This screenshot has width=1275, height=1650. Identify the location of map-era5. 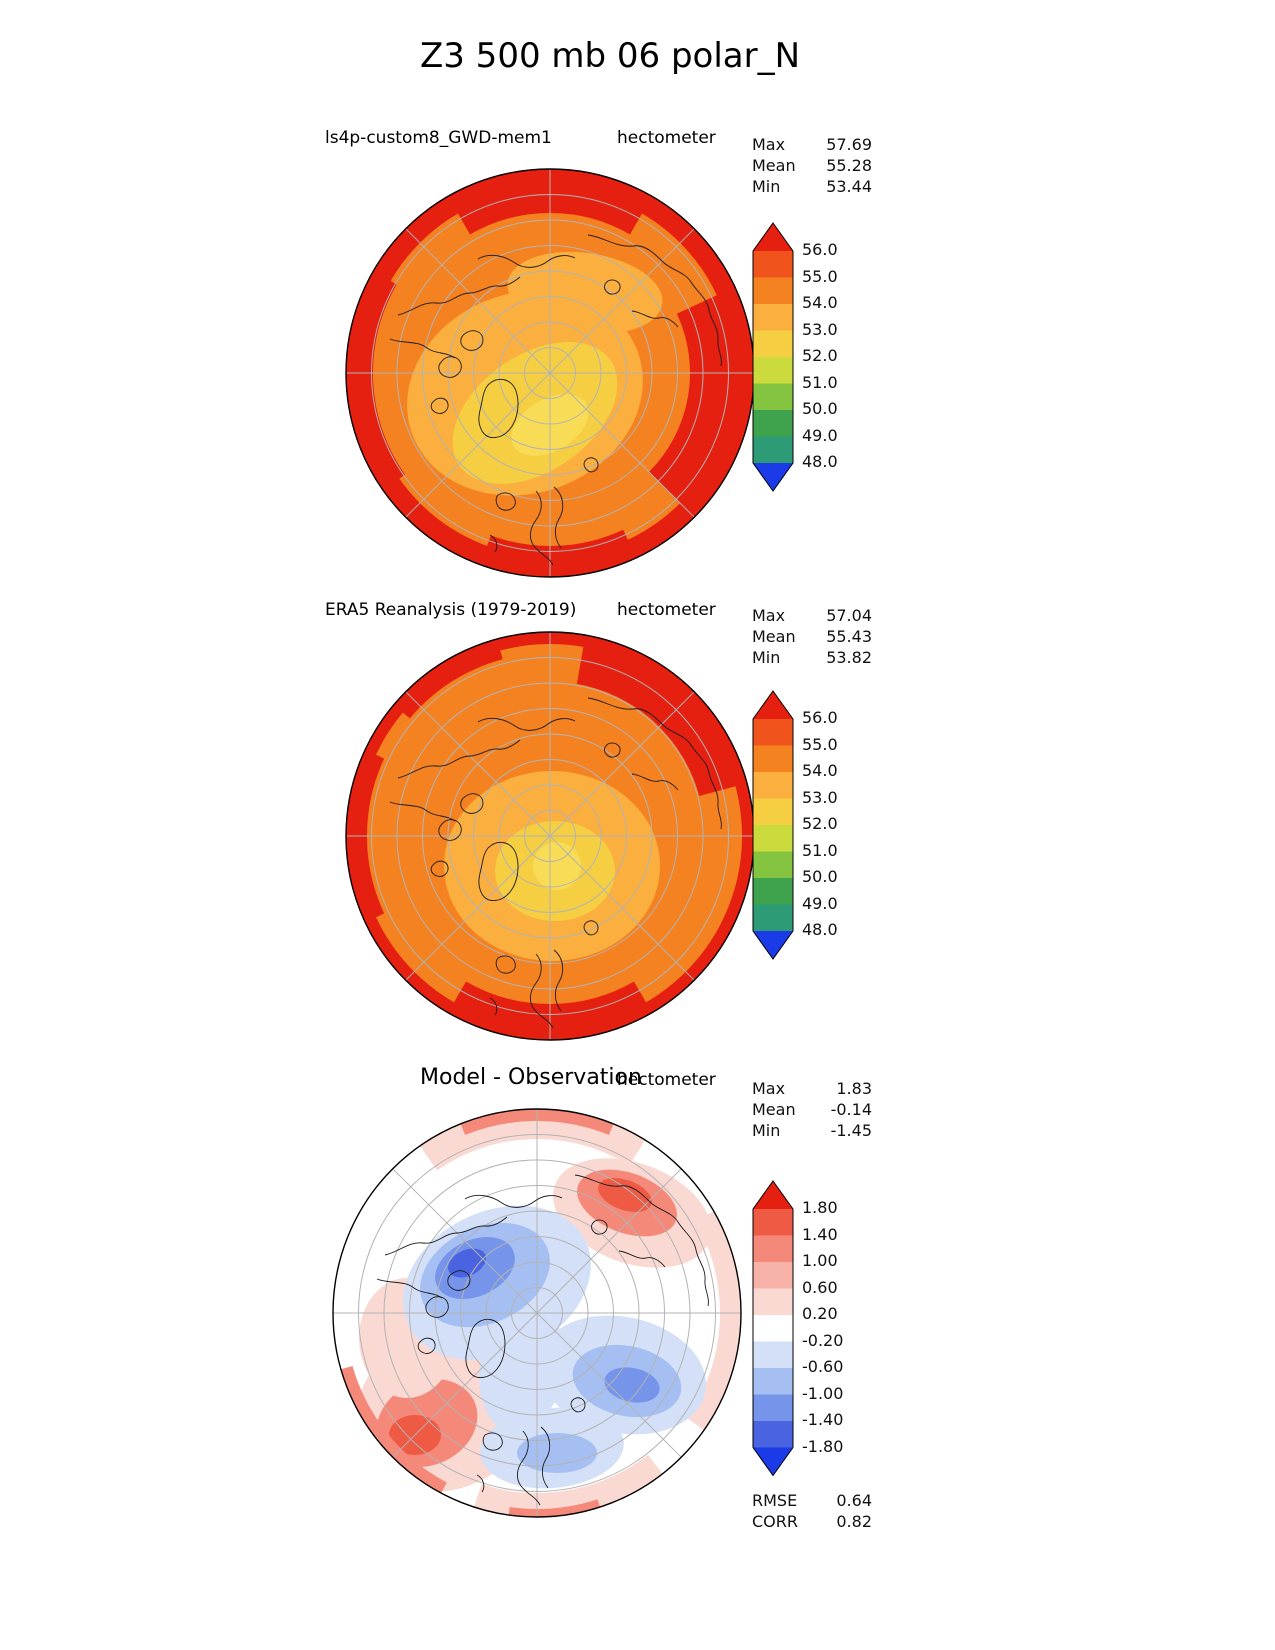
(550, 838).